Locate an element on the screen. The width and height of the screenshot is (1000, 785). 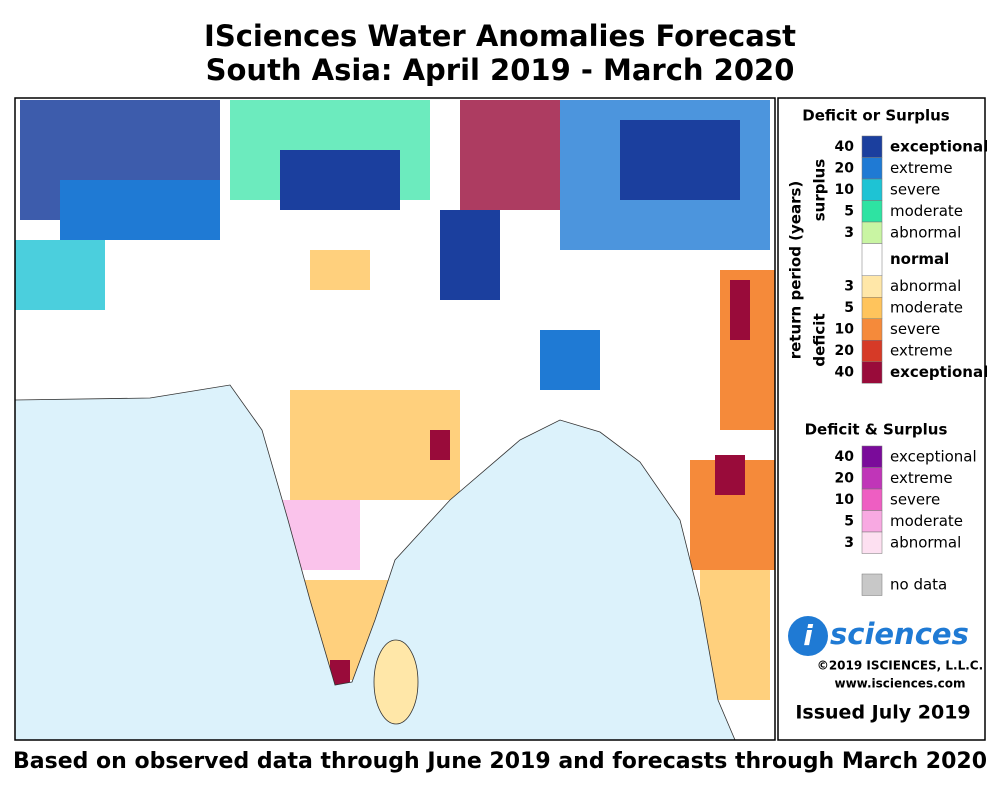
axis-label: return period (years) is located at coordinates (796, 270).